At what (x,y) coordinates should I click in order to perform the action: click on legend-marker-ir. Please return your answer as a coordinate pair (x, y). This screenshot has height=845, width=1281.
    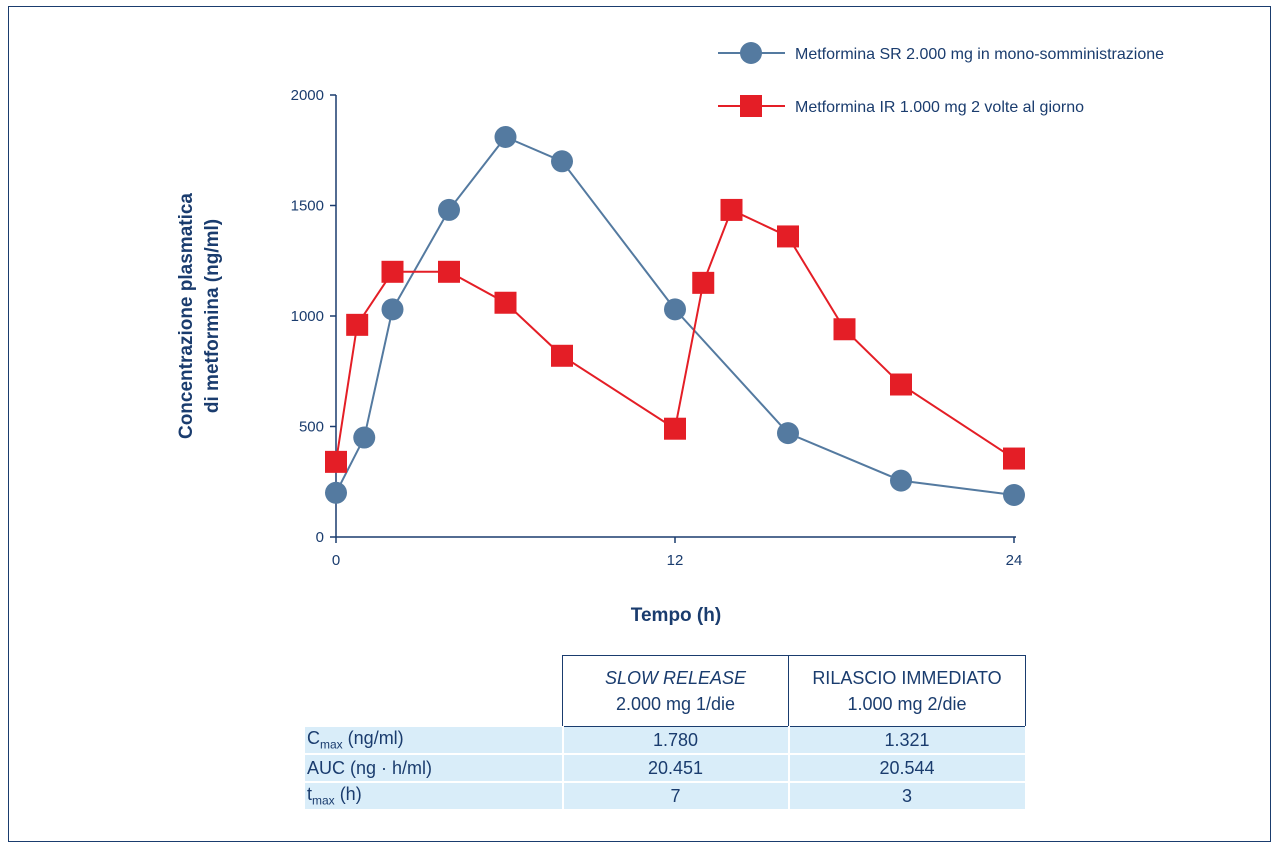
    Looking at the image, I should click on (751, 106).